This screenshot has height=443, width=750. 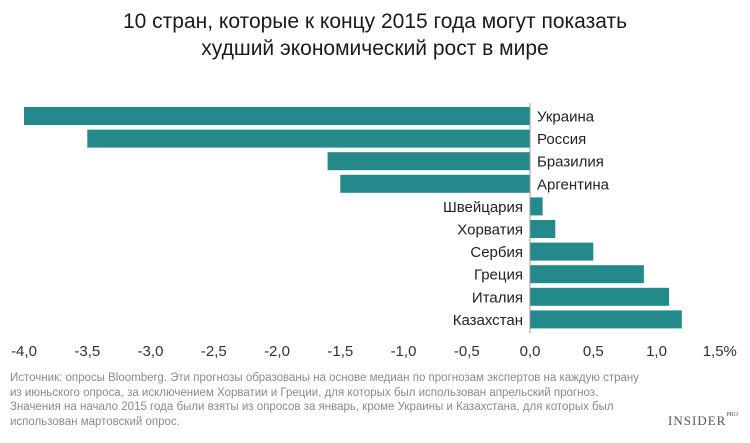 What do you see at coordinates (490, 230) in the screenshot?
I see `category-label-6: Хорватия` at bounding box center [490, 230].